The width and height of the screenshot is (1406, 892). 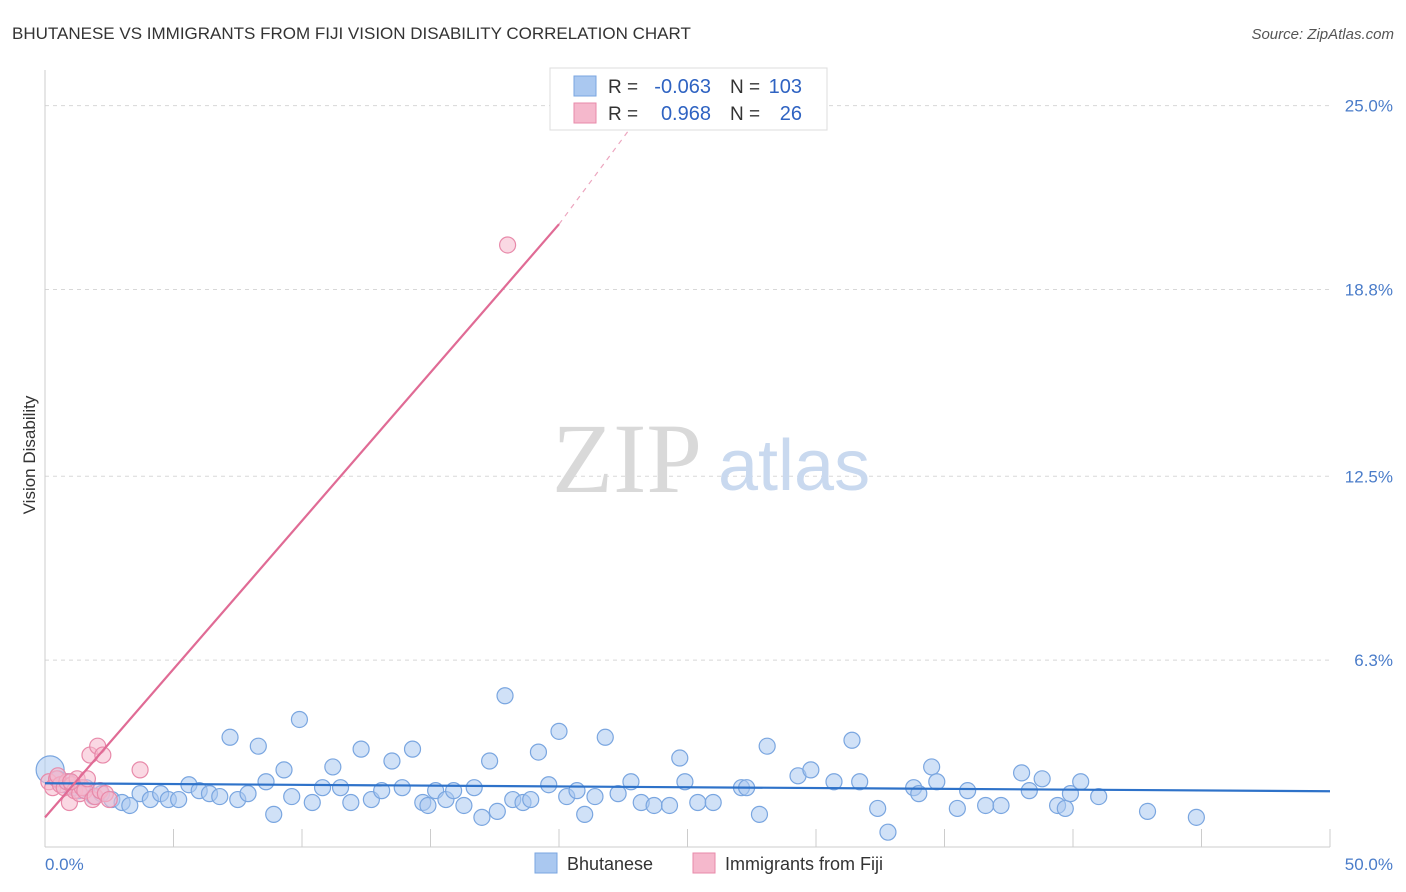 I want to click on y-tick-label-3: 25.0%, so click(x=1369, y=106).